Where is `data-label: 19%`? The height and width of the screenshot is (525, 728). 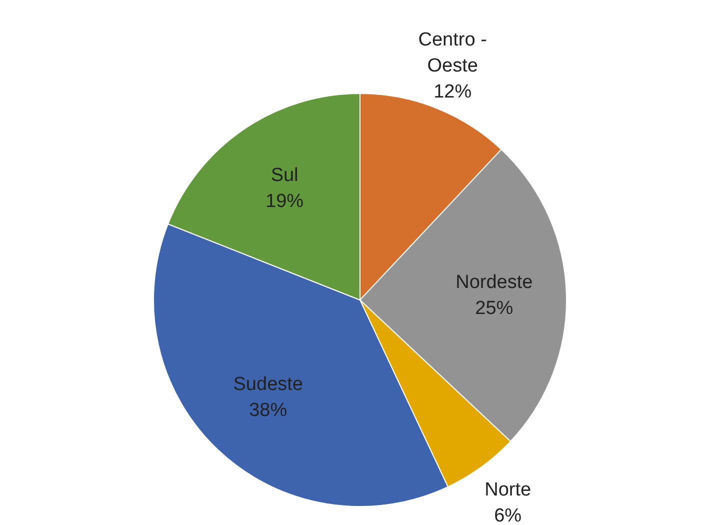
data-label: 19% is located at coordinates (285, 201).